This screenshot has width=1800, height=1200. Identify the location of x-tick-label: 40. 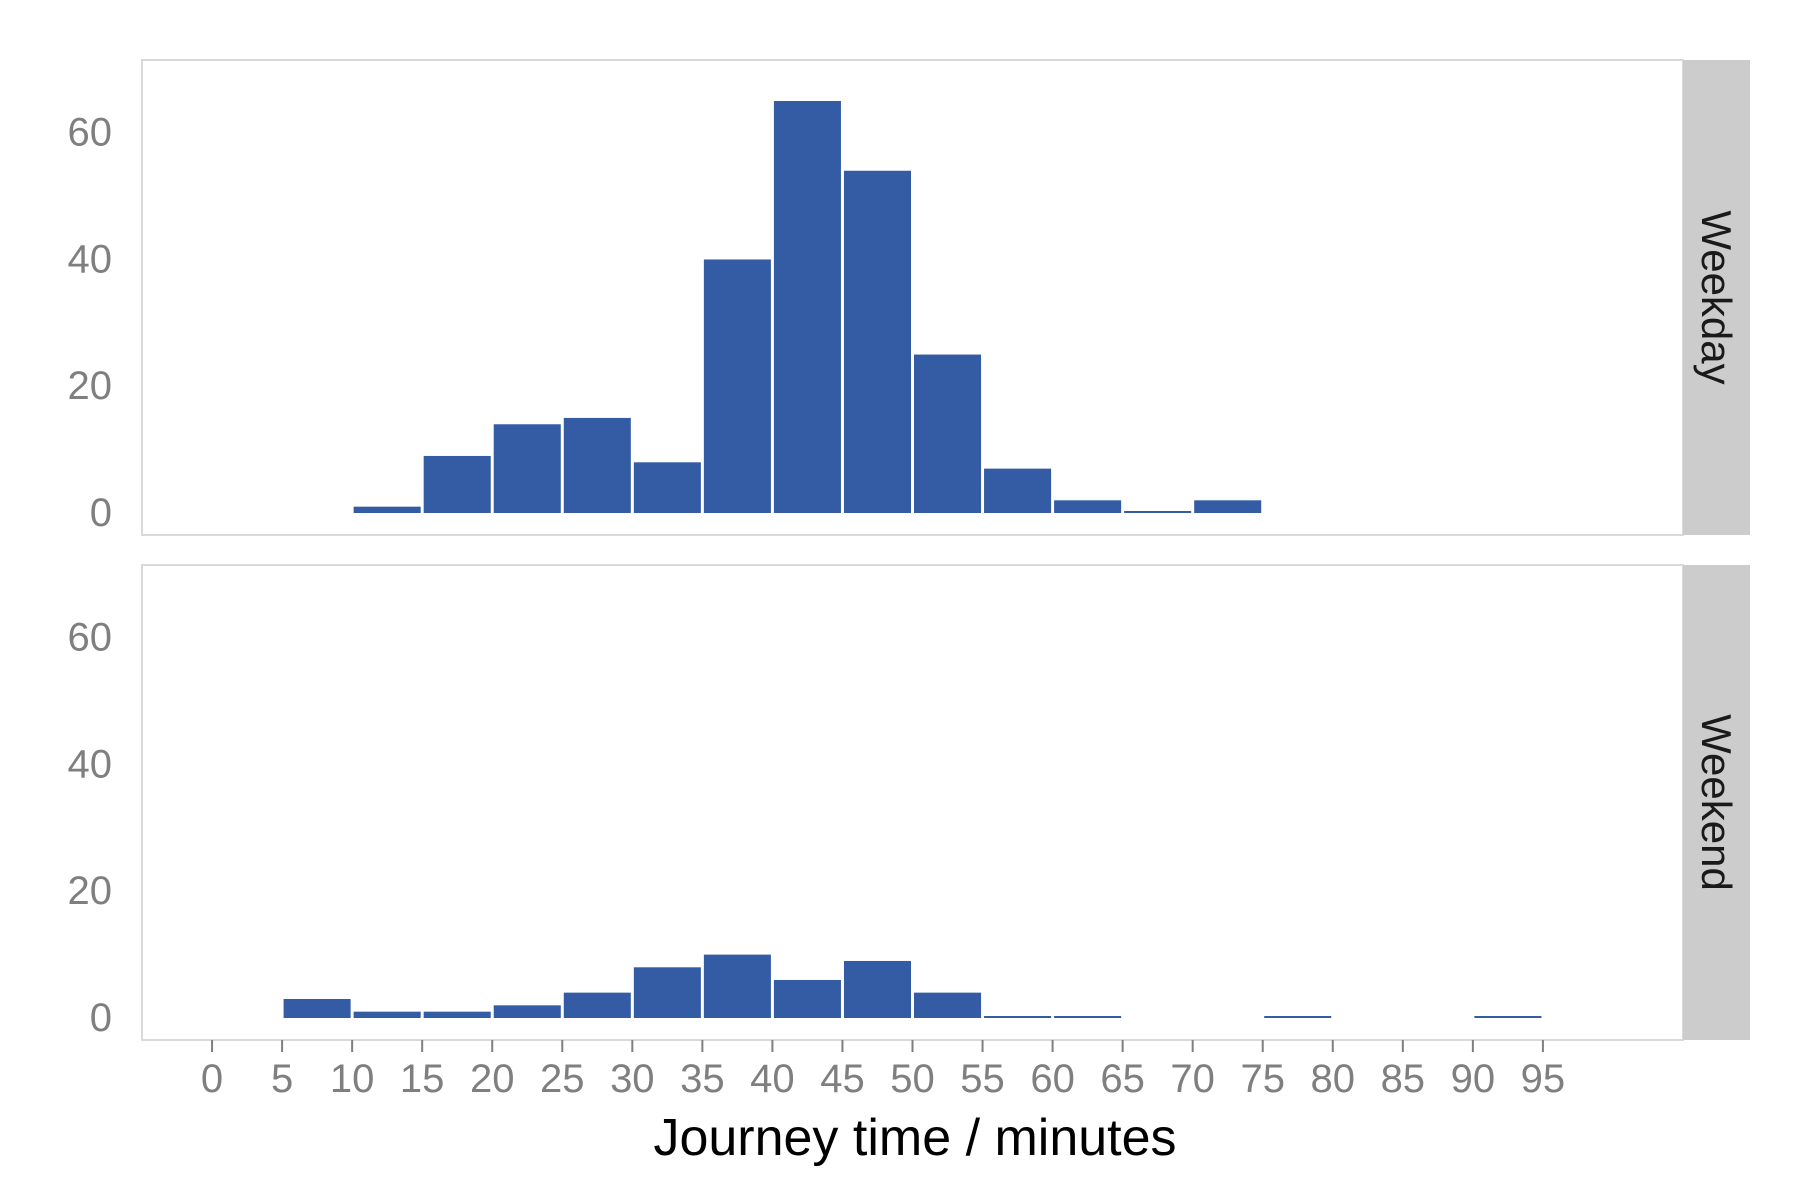
(772, 1079).